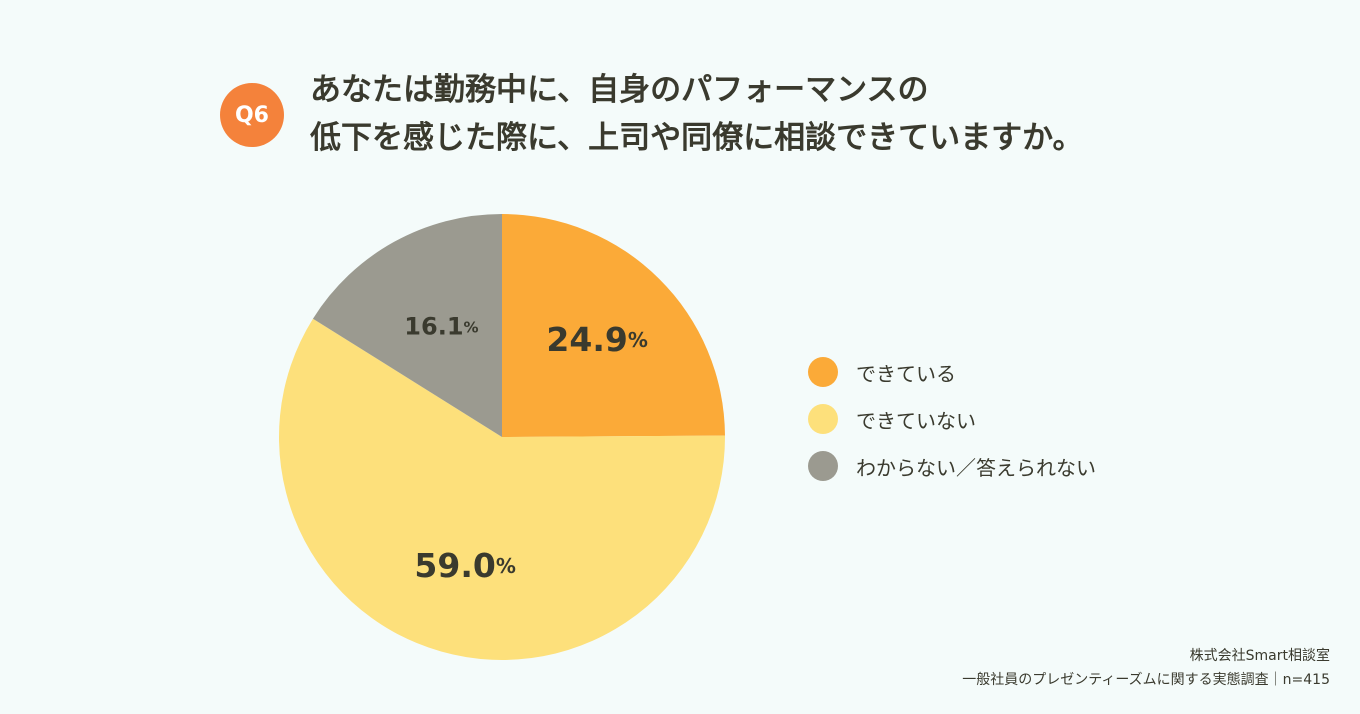 The width and height of the screenshot is (1360, 714). Describe the element at coordinates (1259, 656) in the screenshot. I see `footer-company: 株式会社Smart相談室` at that location.